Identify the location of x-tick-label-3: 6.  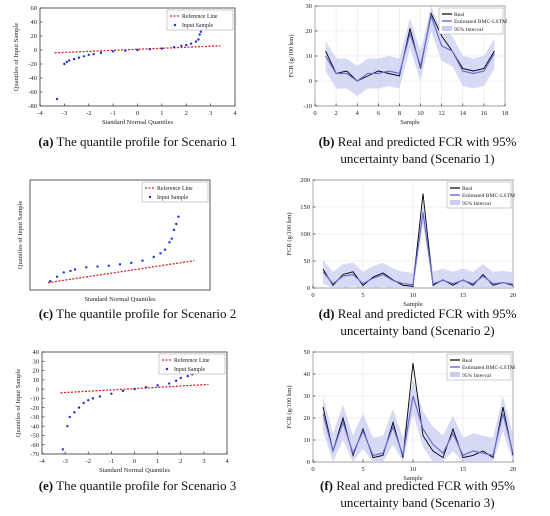
(379, 113).